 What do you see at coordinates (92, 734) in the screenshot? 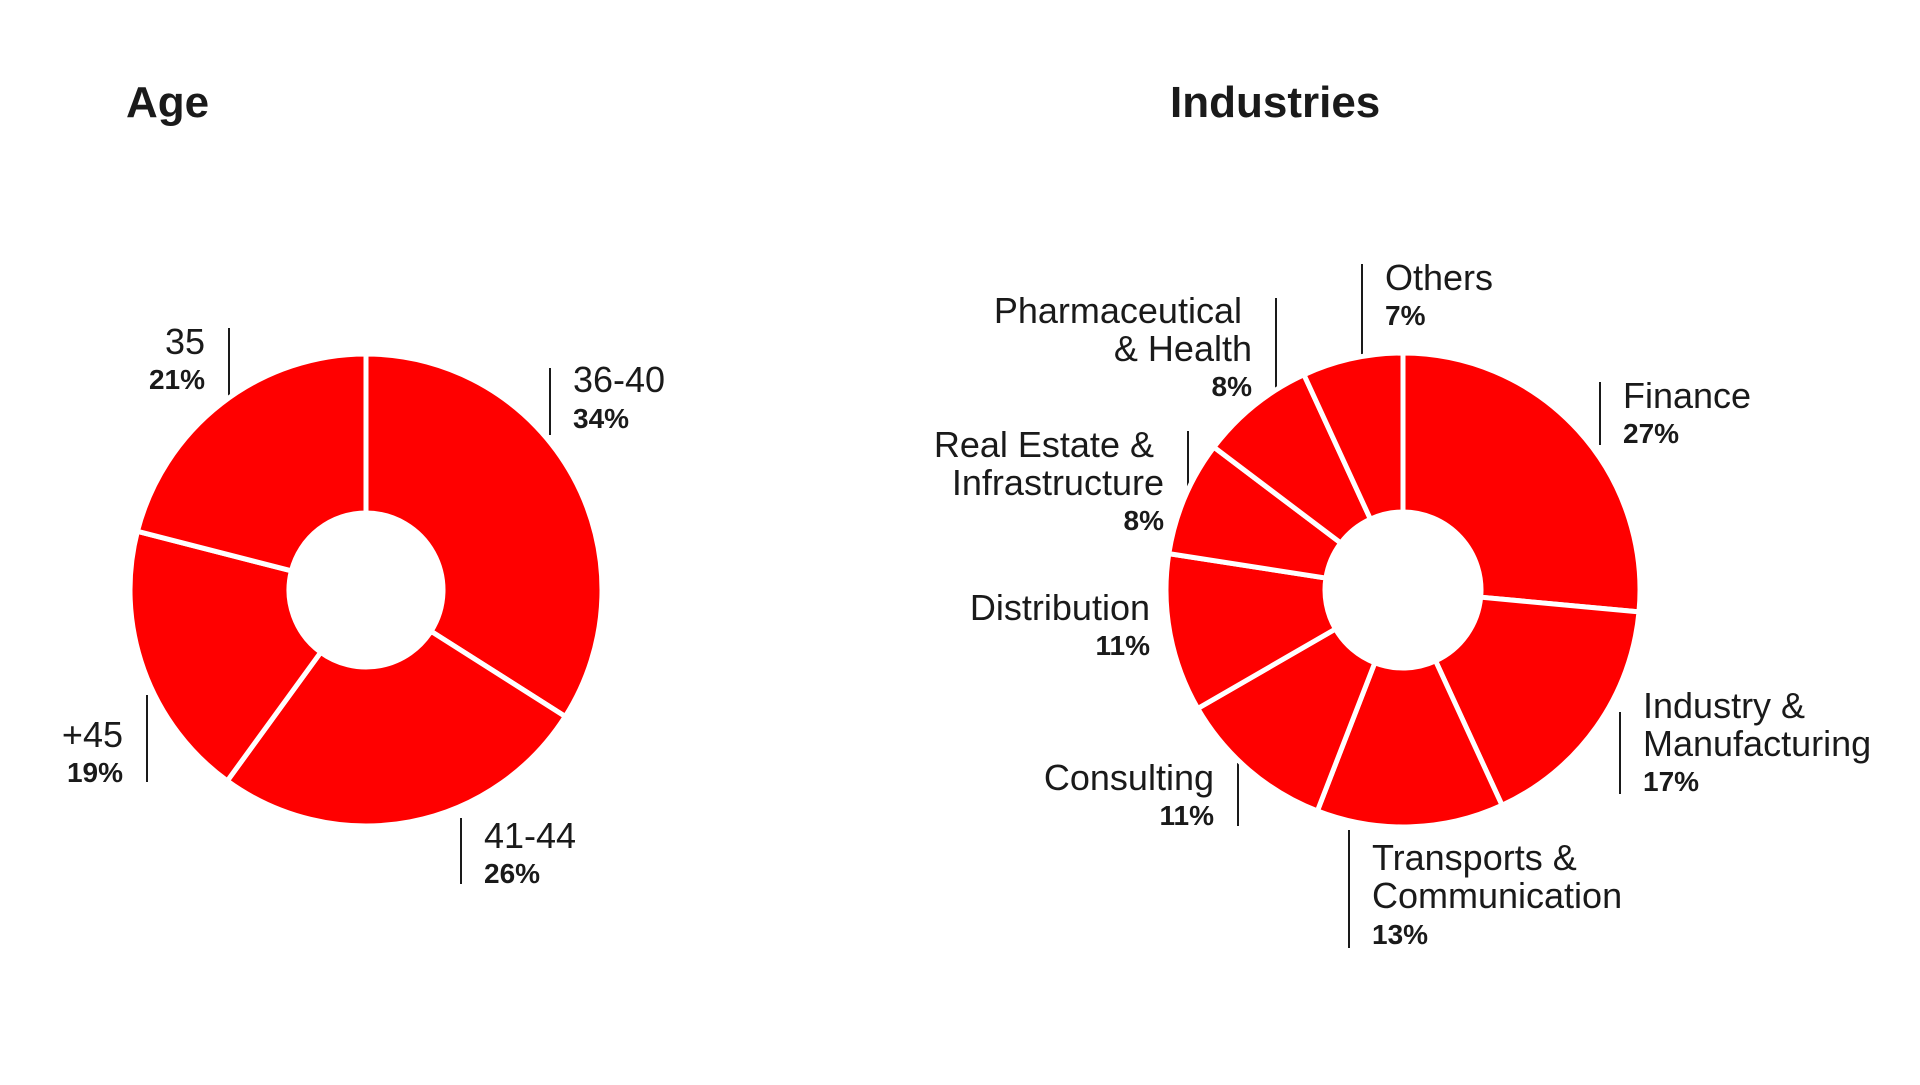
I see `age-category-label: +45` at bounding box center [92, 734].